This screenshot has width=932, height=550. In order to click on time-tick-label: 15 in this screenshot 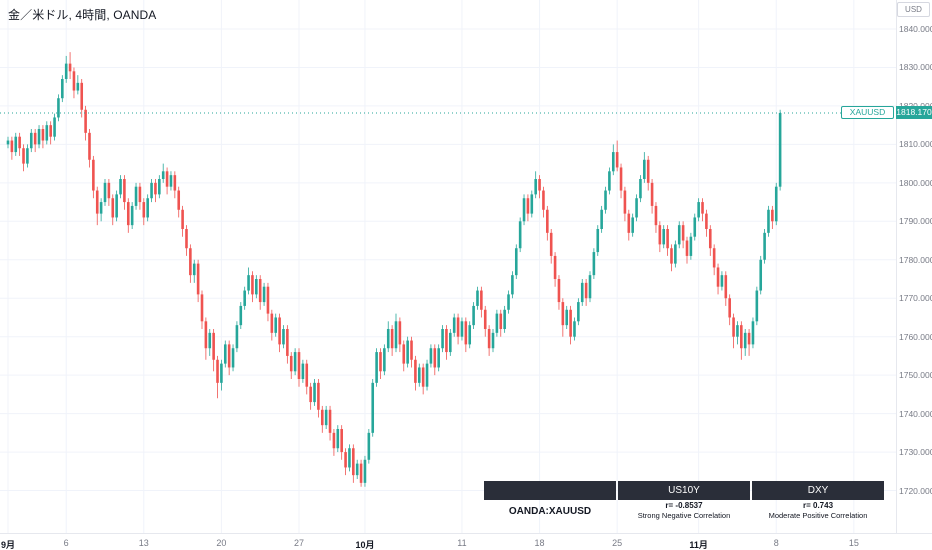, I will do `click(853, 543)`.